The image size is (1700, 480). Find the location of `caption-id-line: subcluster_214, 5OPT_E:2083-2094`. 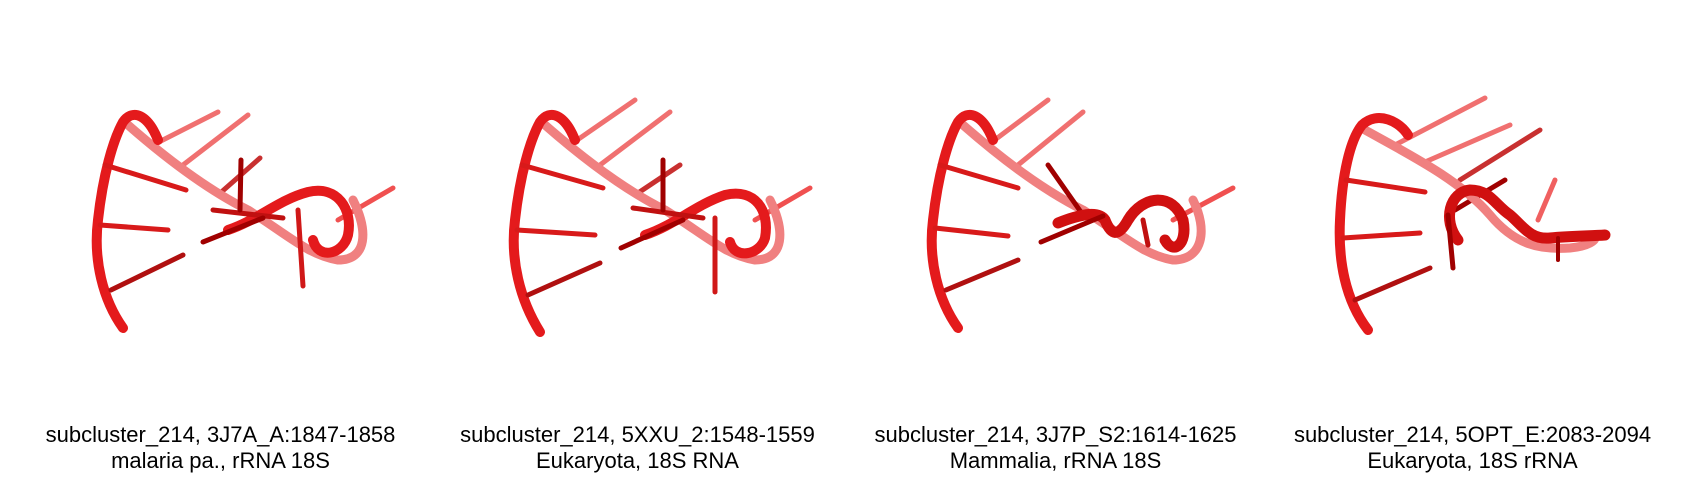

caption-id-line: subcluster_214, 5OPT_E:2083-2094 is located at coordinates (1472, 434).